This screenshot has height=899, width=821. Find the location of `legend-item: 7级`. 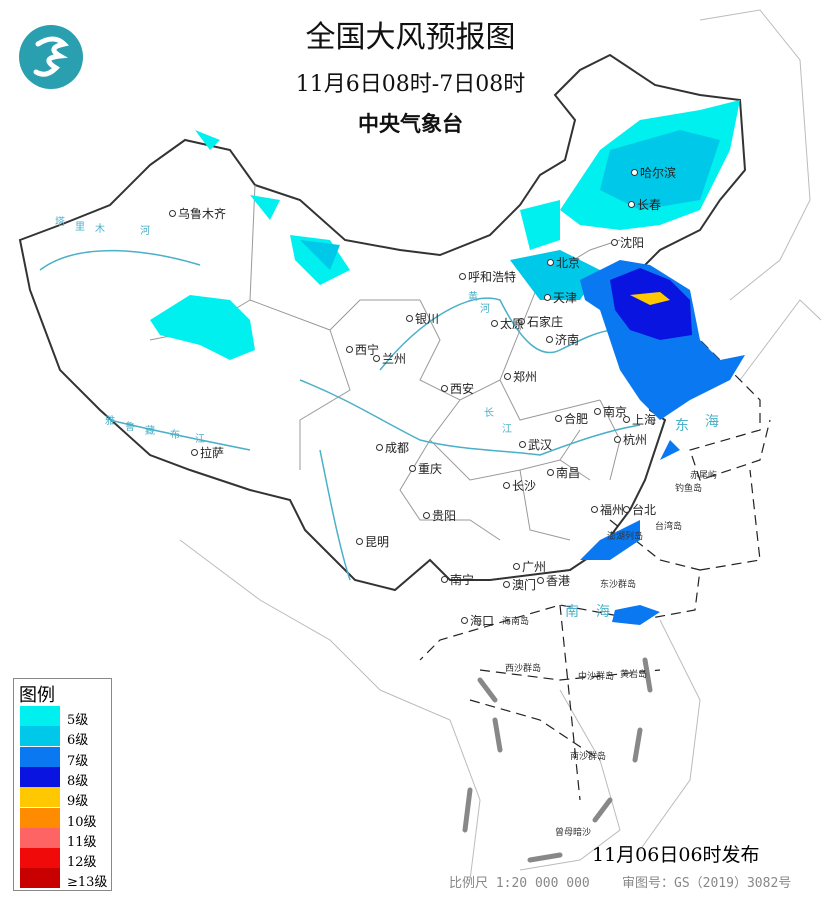

legend-item: 7级 is located at coordinates (64, 757).